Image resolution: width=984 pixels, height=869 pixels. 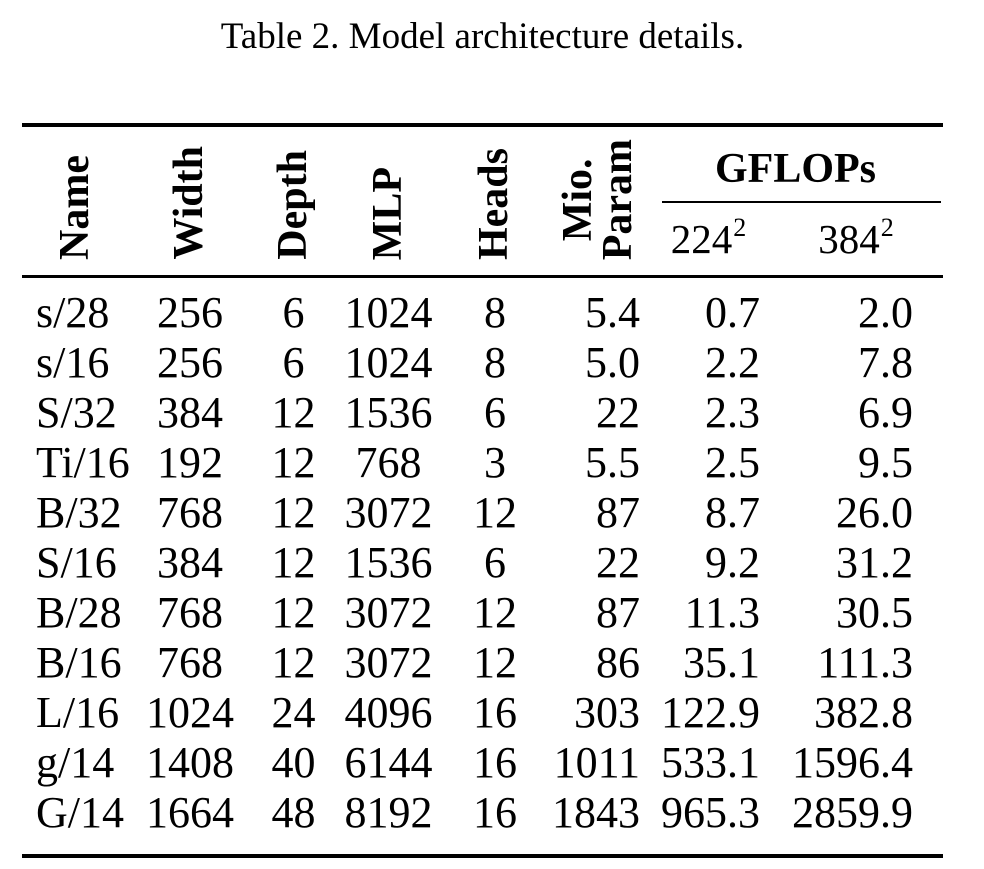 I want to click on col-header-name-label: Name, so click(x=75, y=207).